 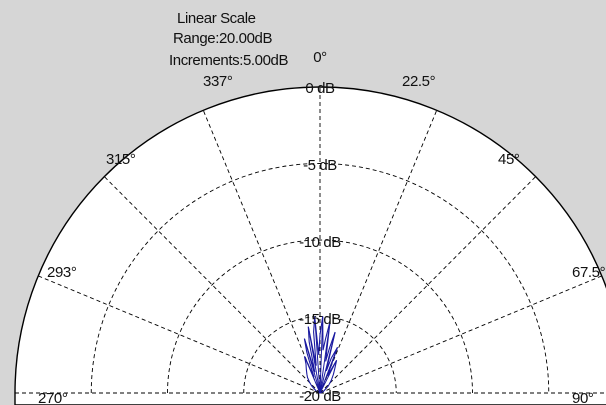 I want to click on angle-tick-label: 0°, so click(x=320, y=57).